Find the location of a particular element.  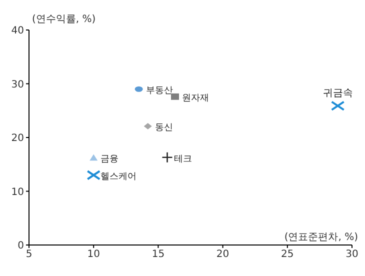

y-tick-label: 40 is located at coordinates (17, 31).